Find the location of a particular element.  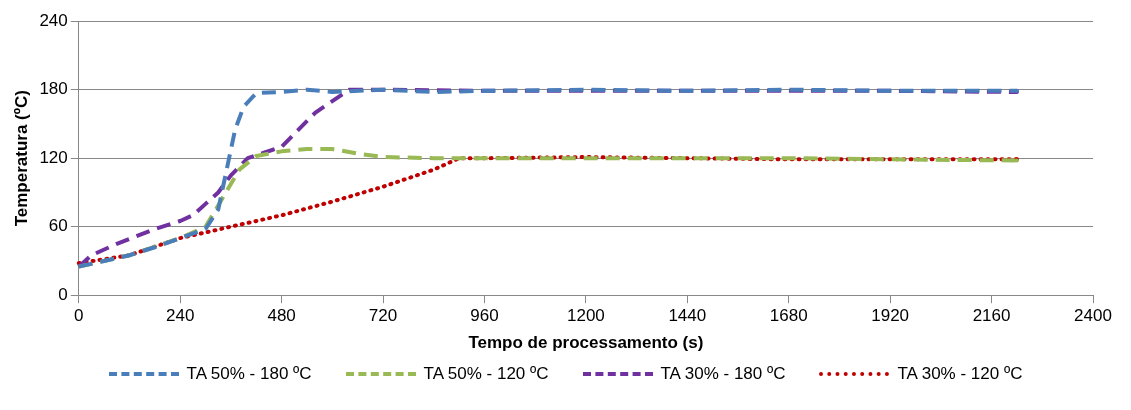

x-tick-label: 240 is located at coordinates (180, 316).